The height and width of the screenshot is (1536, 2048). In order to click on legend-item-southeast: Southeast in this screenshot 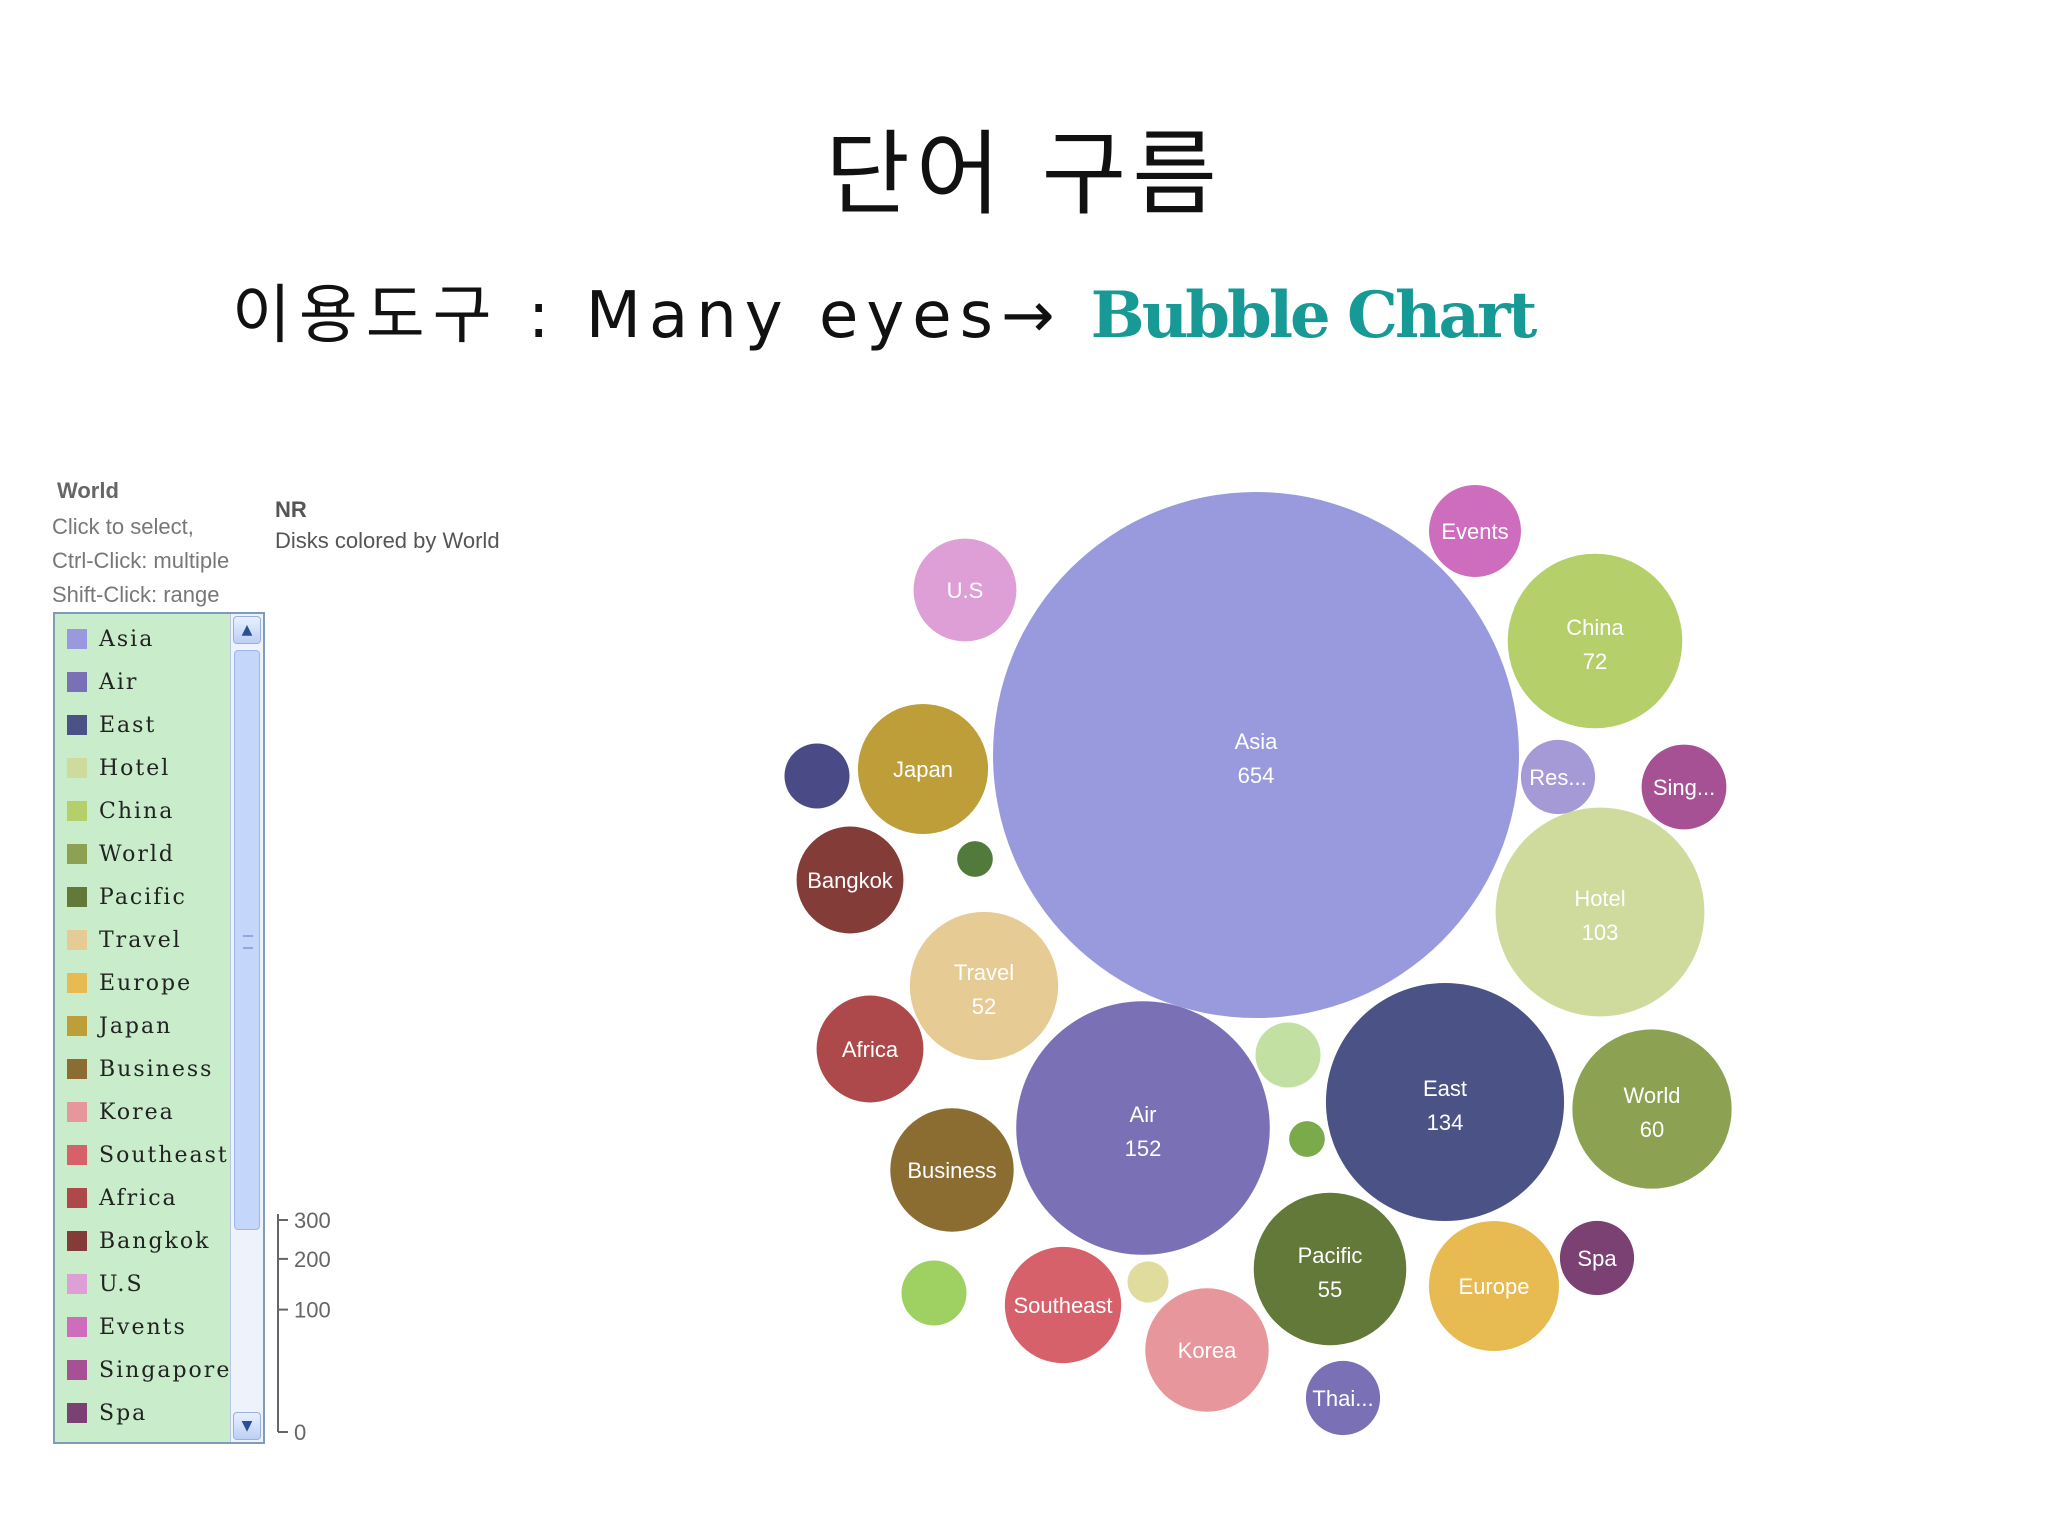, I will do `click(148, 1155)`.